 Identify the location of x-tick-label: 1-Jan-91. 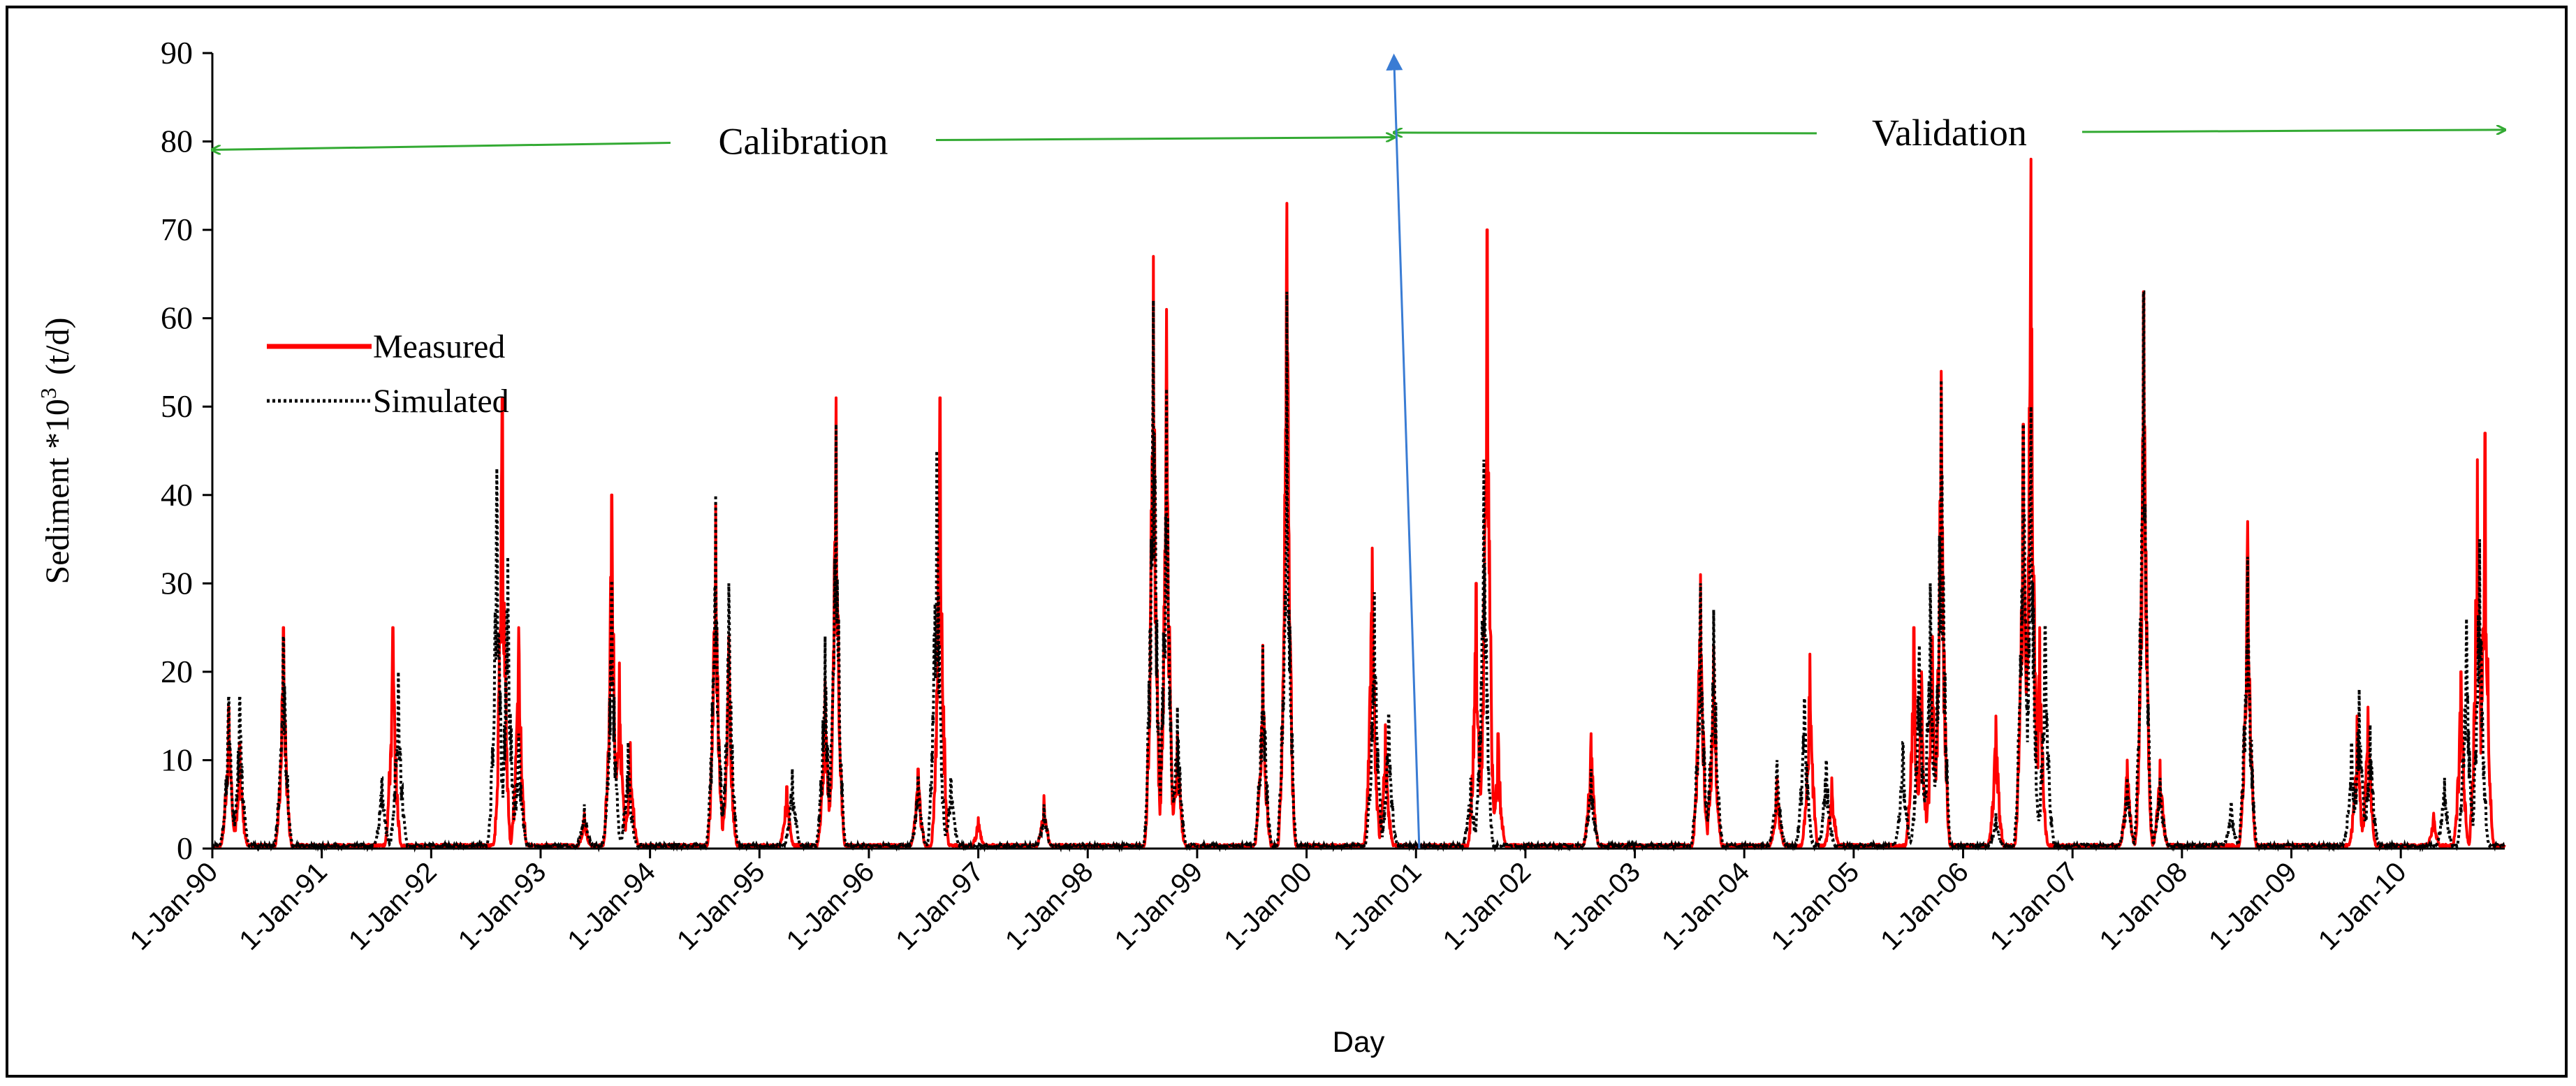
(283, 906).